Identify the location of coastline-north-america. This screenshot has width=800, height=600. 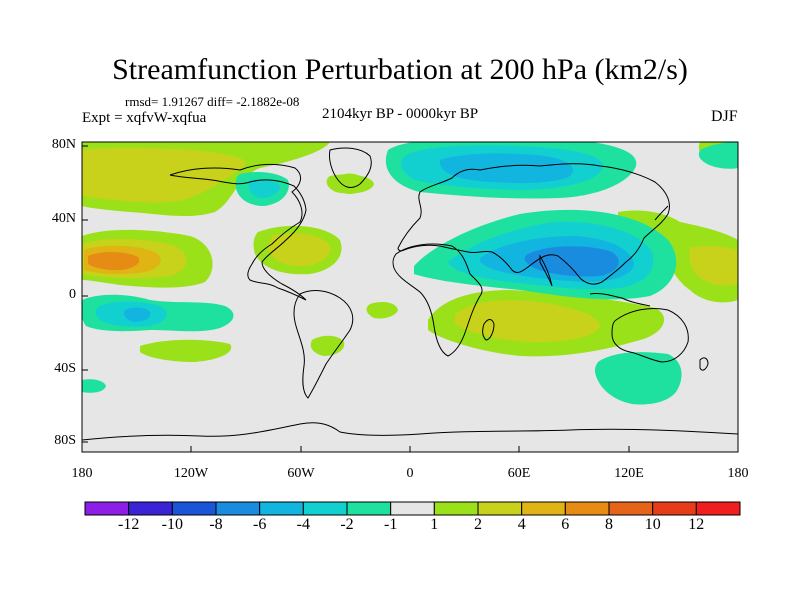
(238, 232).